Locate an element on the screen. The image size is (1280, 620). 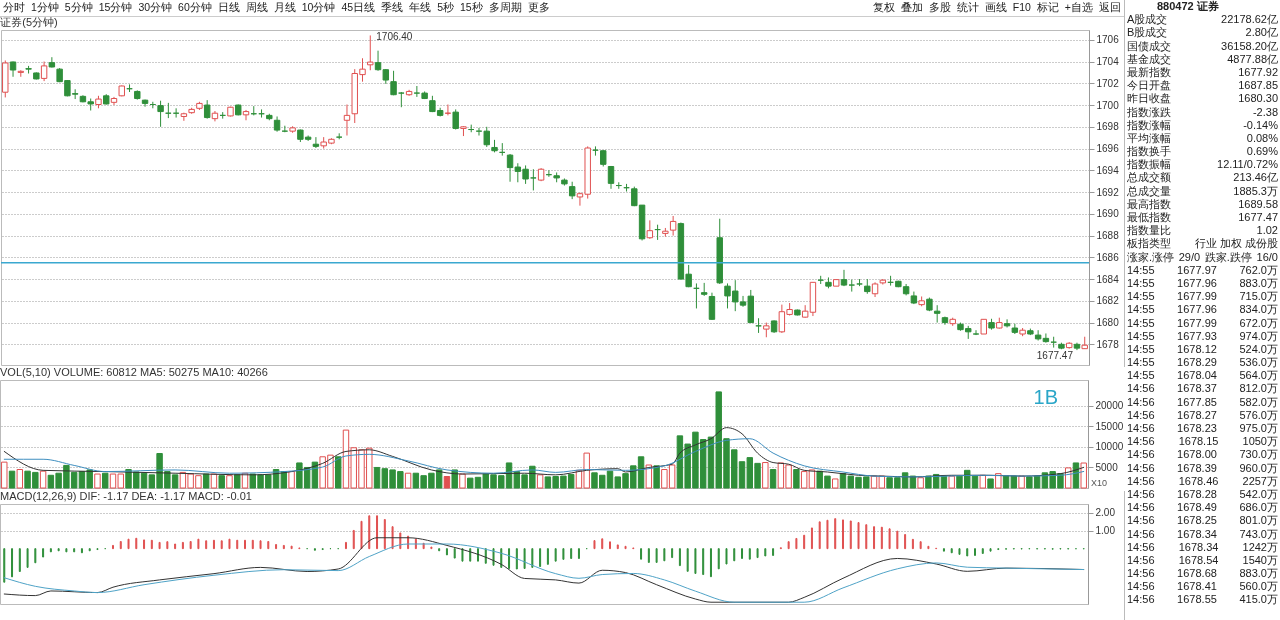
text: 14:56 1678.34 1242万 is located at coordinates (1202, 546).